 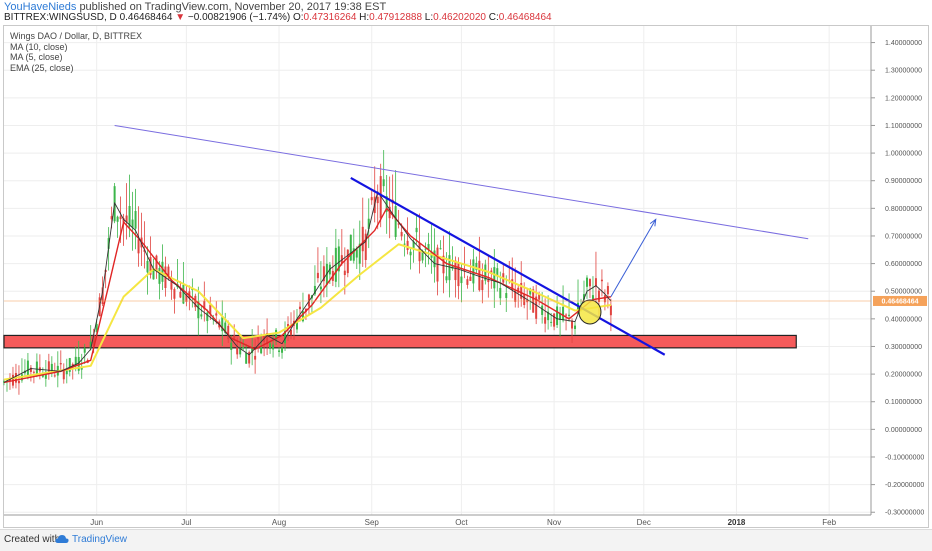 What do you see at coordinates (400, 341) in the screenshot?
I see `support-zone` at bounding box center [400, 341].